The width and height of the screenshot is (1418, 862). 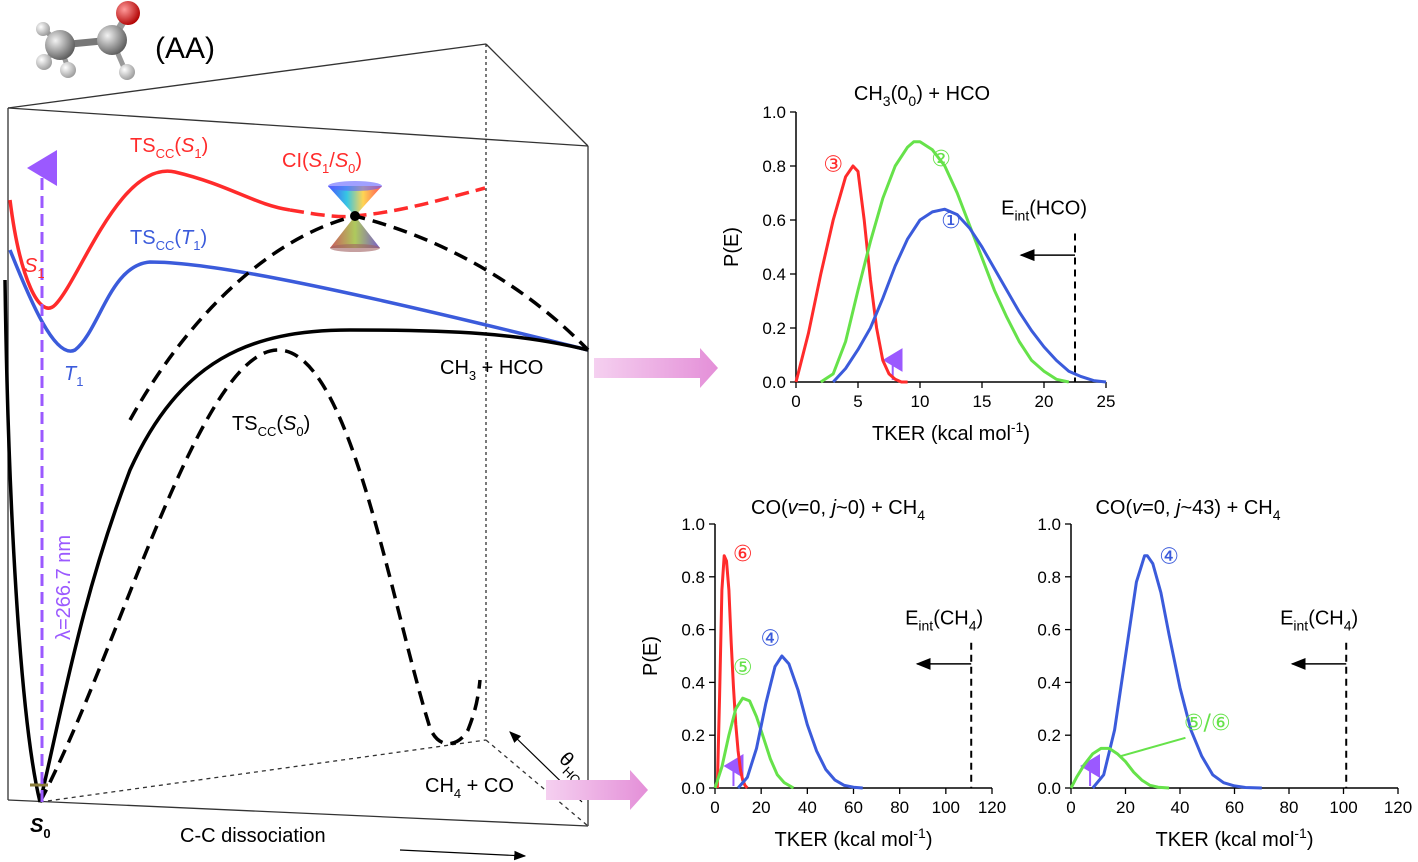 What do you see at coordinates (491, 370) in the screenshot?
I see `ch3-hco-label: CH3 + HCO` at bounding box center [491, 370].